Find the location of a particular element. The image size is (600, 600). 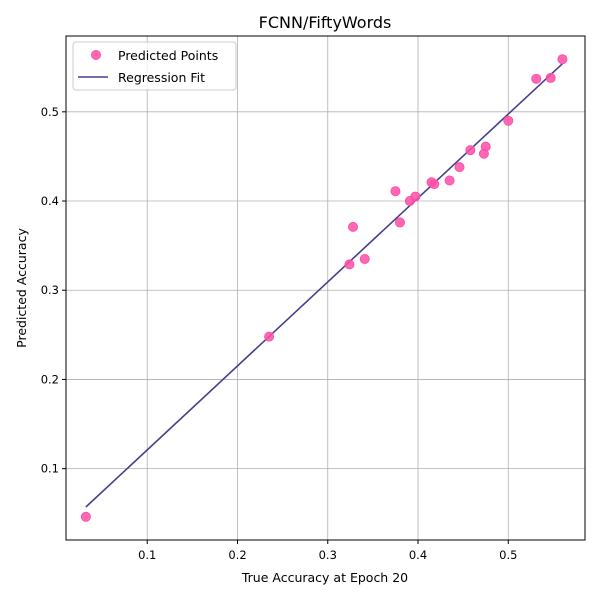

legend-label-predicted-points: Predicted Points is located at coordinates (168, 55).